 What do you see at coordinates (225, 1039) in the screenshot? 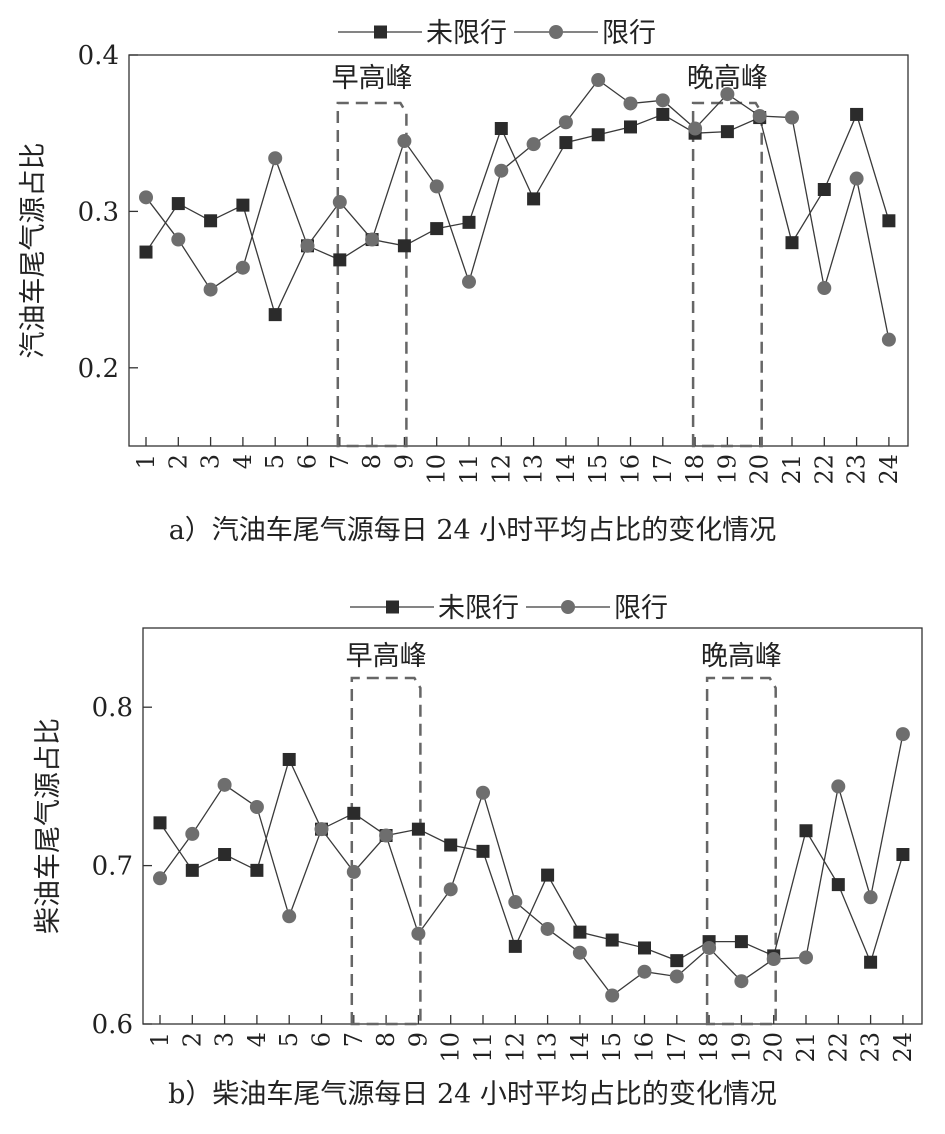
I see `x-tick-label: 3` at bounding box center [225, 1039].